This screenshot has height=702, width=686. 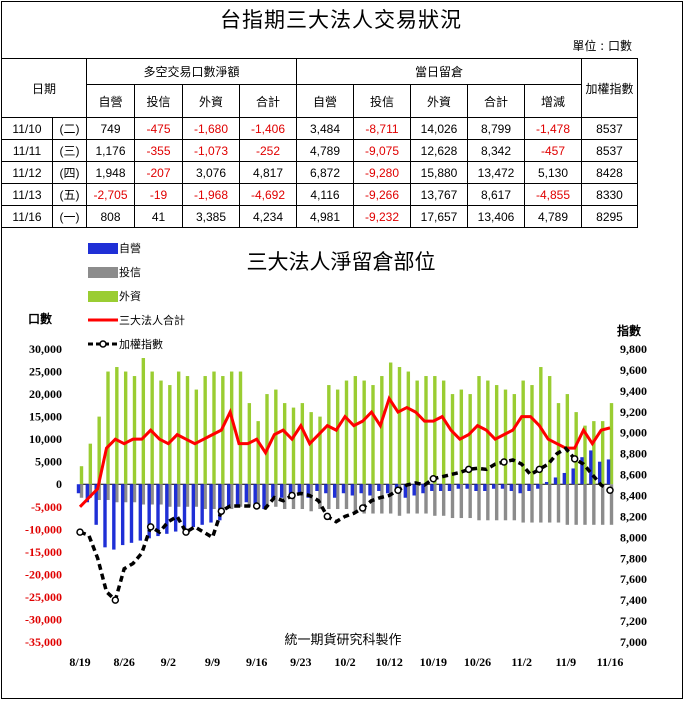 What do you see at coordinates (565, 662) in the screenshot?
I see `x-tick-label: 11/9` at bounding box center [565, 662].